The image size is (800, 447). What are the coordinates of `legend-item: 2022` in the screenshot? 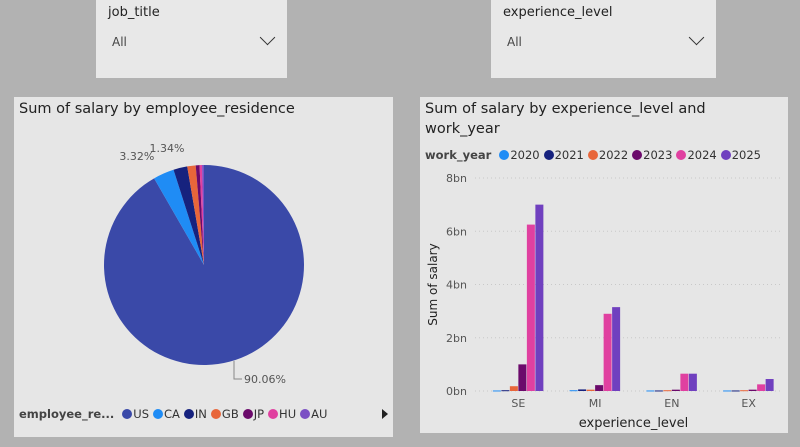 It's located at (608, 155).